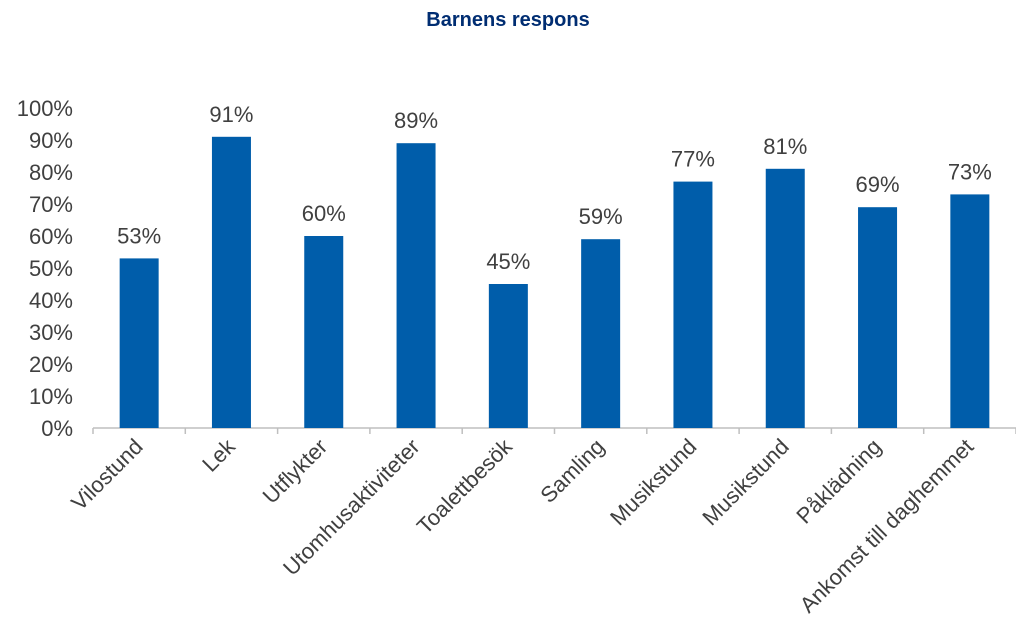 This screenshot has height=644, width=1016. I want to click on x-tick-label: Ankomst till daghemmet, so click(887, 526).